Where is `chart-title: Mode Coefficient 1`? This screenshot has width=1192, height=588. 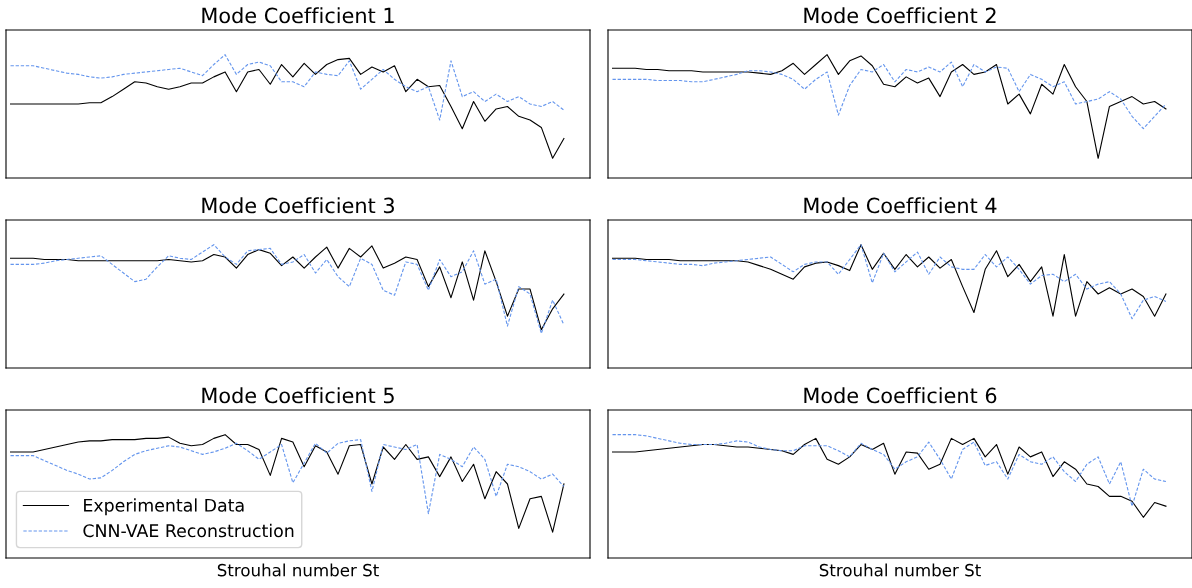 chart-title: Mode Coefficient 1 is located at coordinates (298, 15).